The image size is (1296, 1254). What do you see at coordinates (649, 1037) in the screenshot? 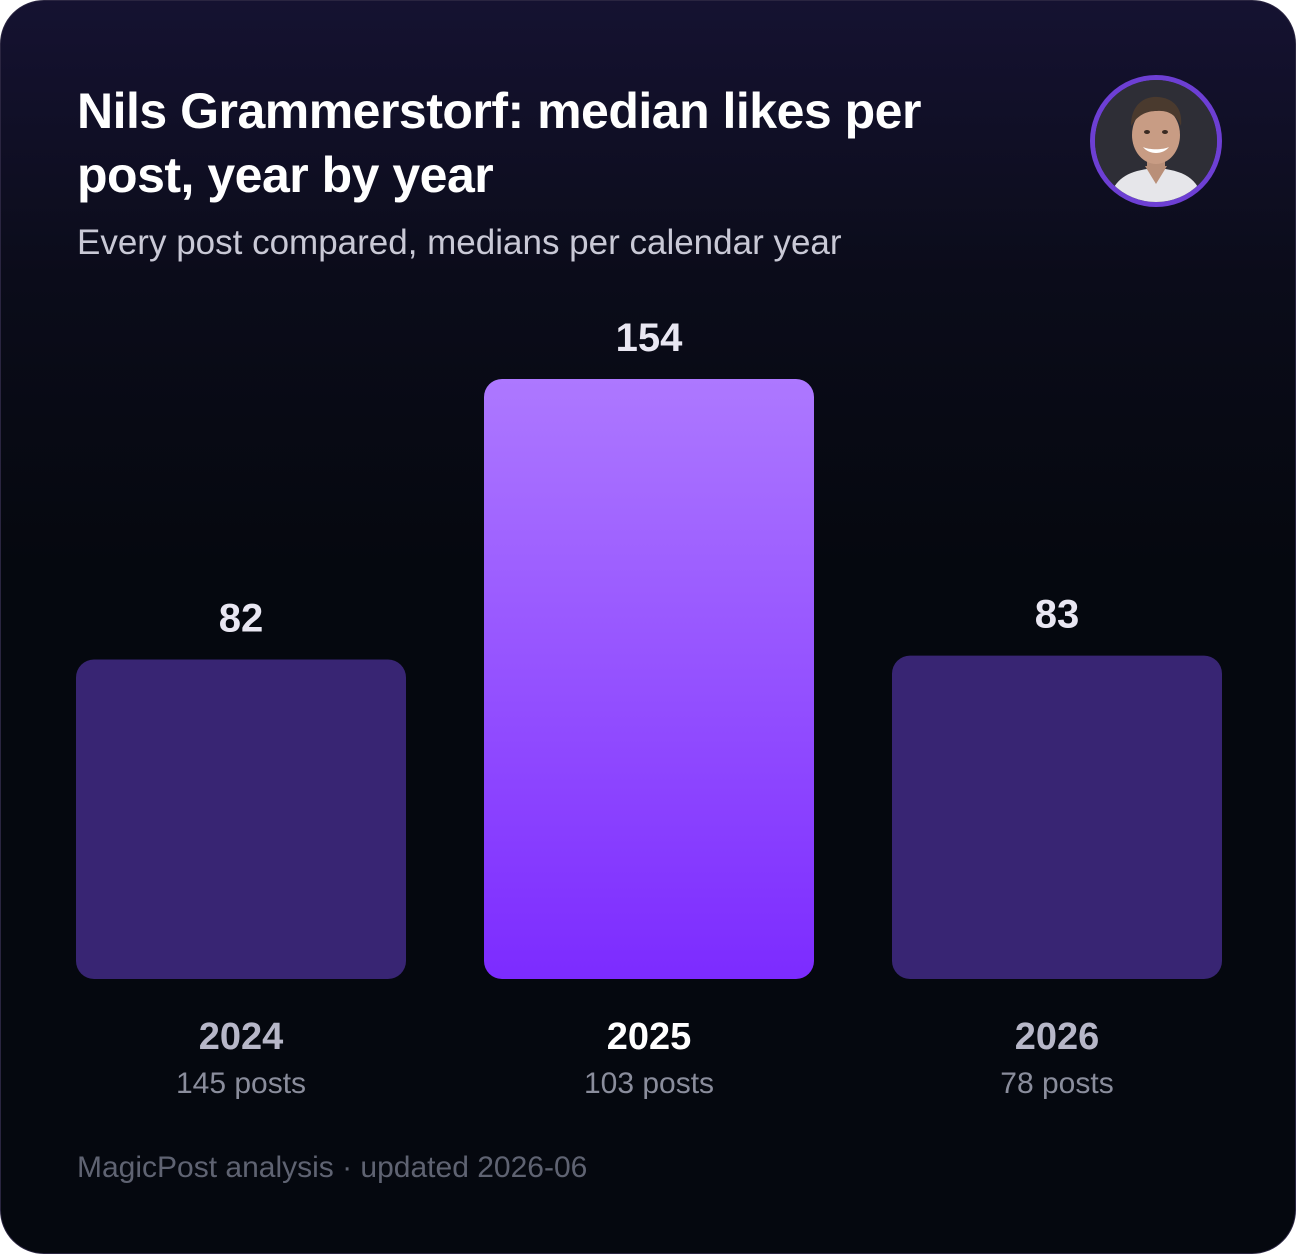
I see `year-label-2025: 2025` at bounding box center [649, 1037].